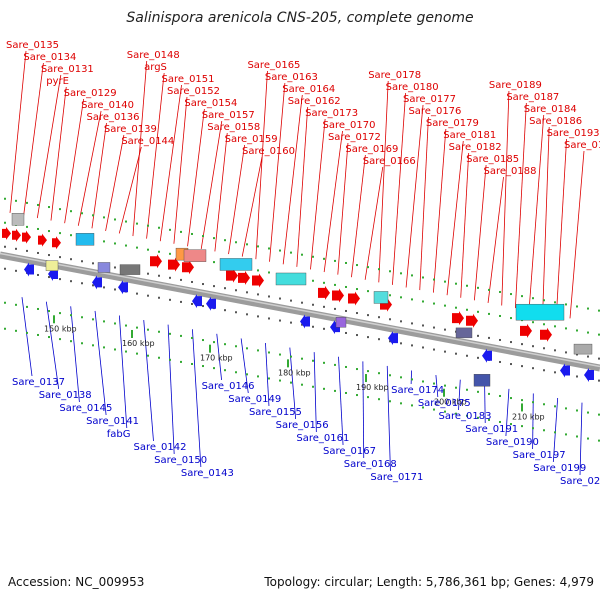 This screenshot has width=600, height=600. I want to click on gene-label-bottom: Sare_0146, so click(228, 386).